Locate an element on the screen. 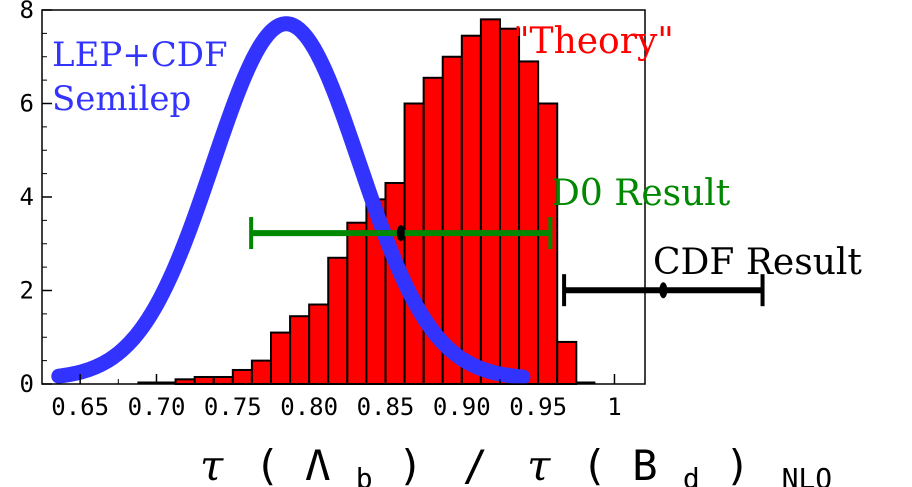  xlabel-sub3: NLO is located at coordinates (807, 474).